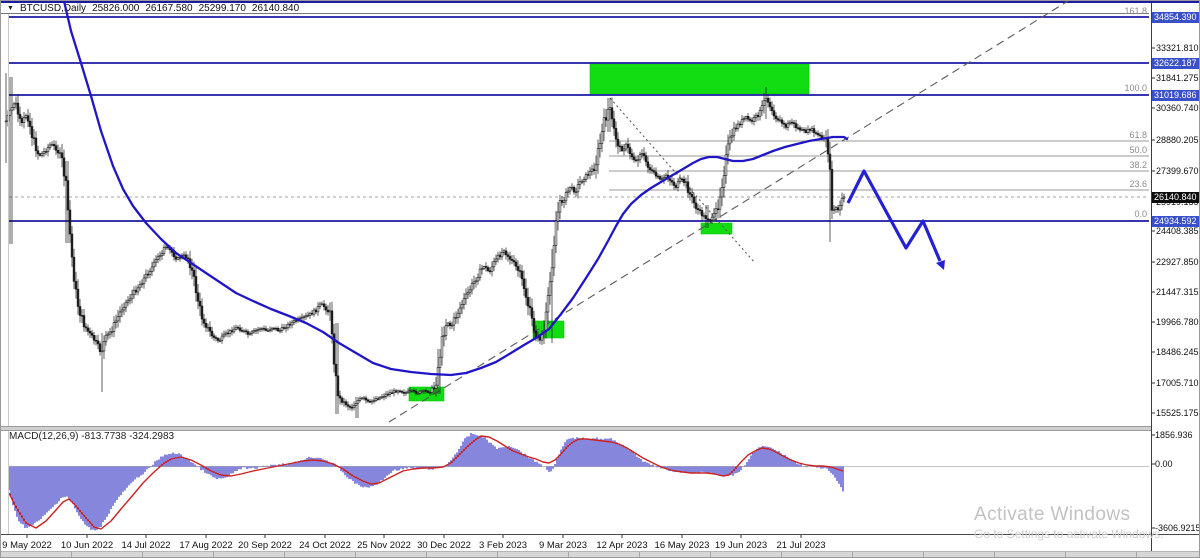  I want to click on fib-ratio-label: 38.2, so click(1138, 165).